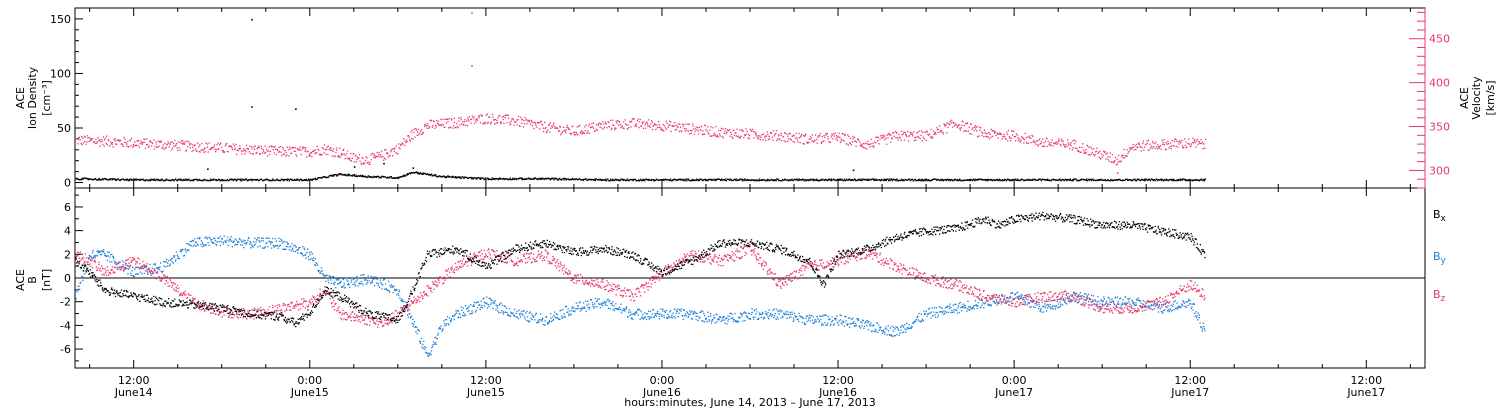 Image resolution: width=1500 pixels, height=410 pixels. I want to click on field-tick-label: -6, so click(65, 349).